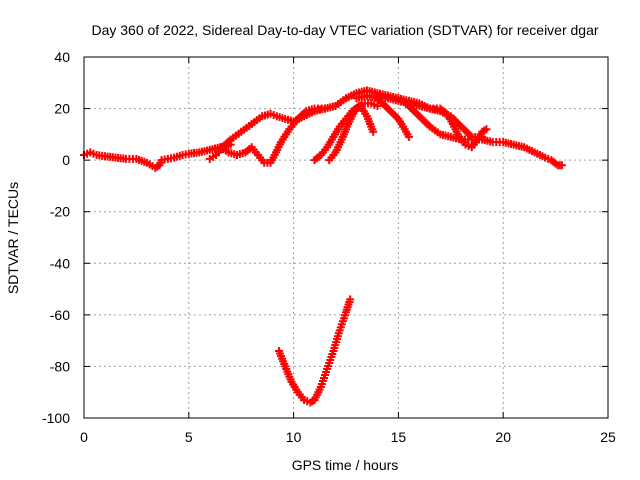 The width and height of the screenshot is (640, 480). Describe the element at coordinates (294, 437) in the screenshot. I see `x-tick-label: 10` at that location.